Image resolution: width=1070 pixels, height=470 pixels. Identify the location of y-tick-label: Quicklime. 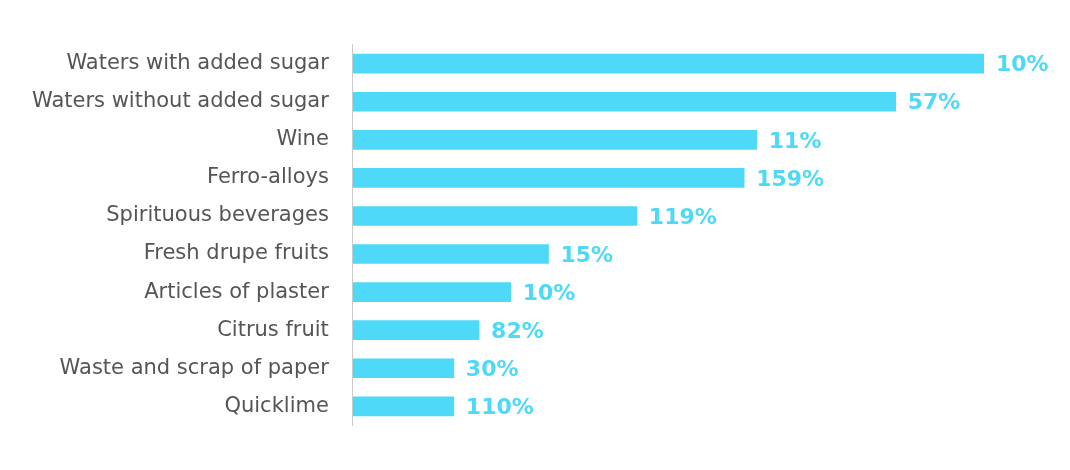
(276, 404).